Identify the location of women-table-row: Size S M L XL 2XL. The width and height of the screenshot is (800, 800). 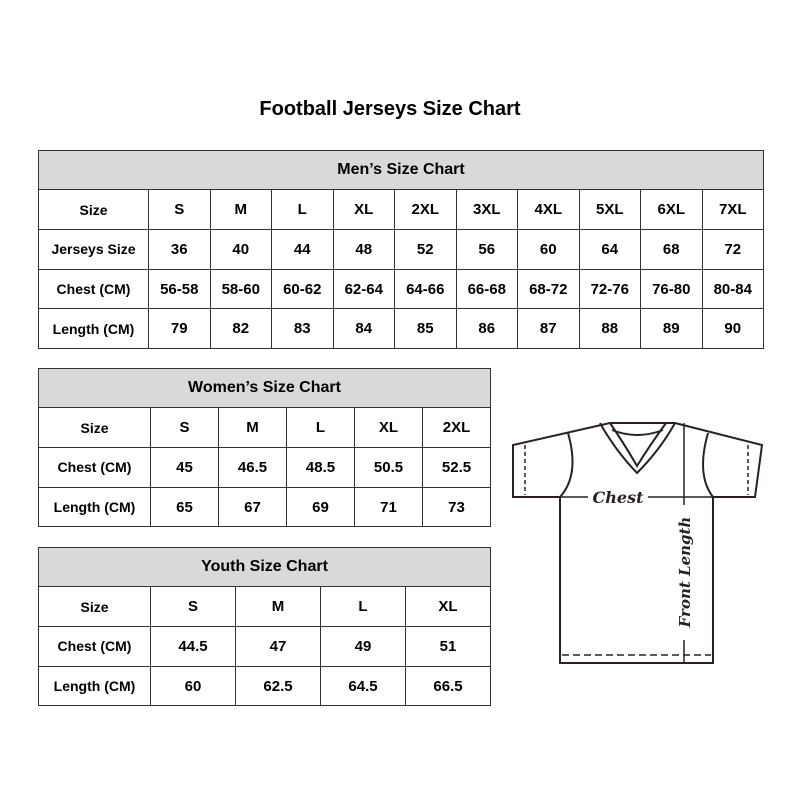
(264, 427).